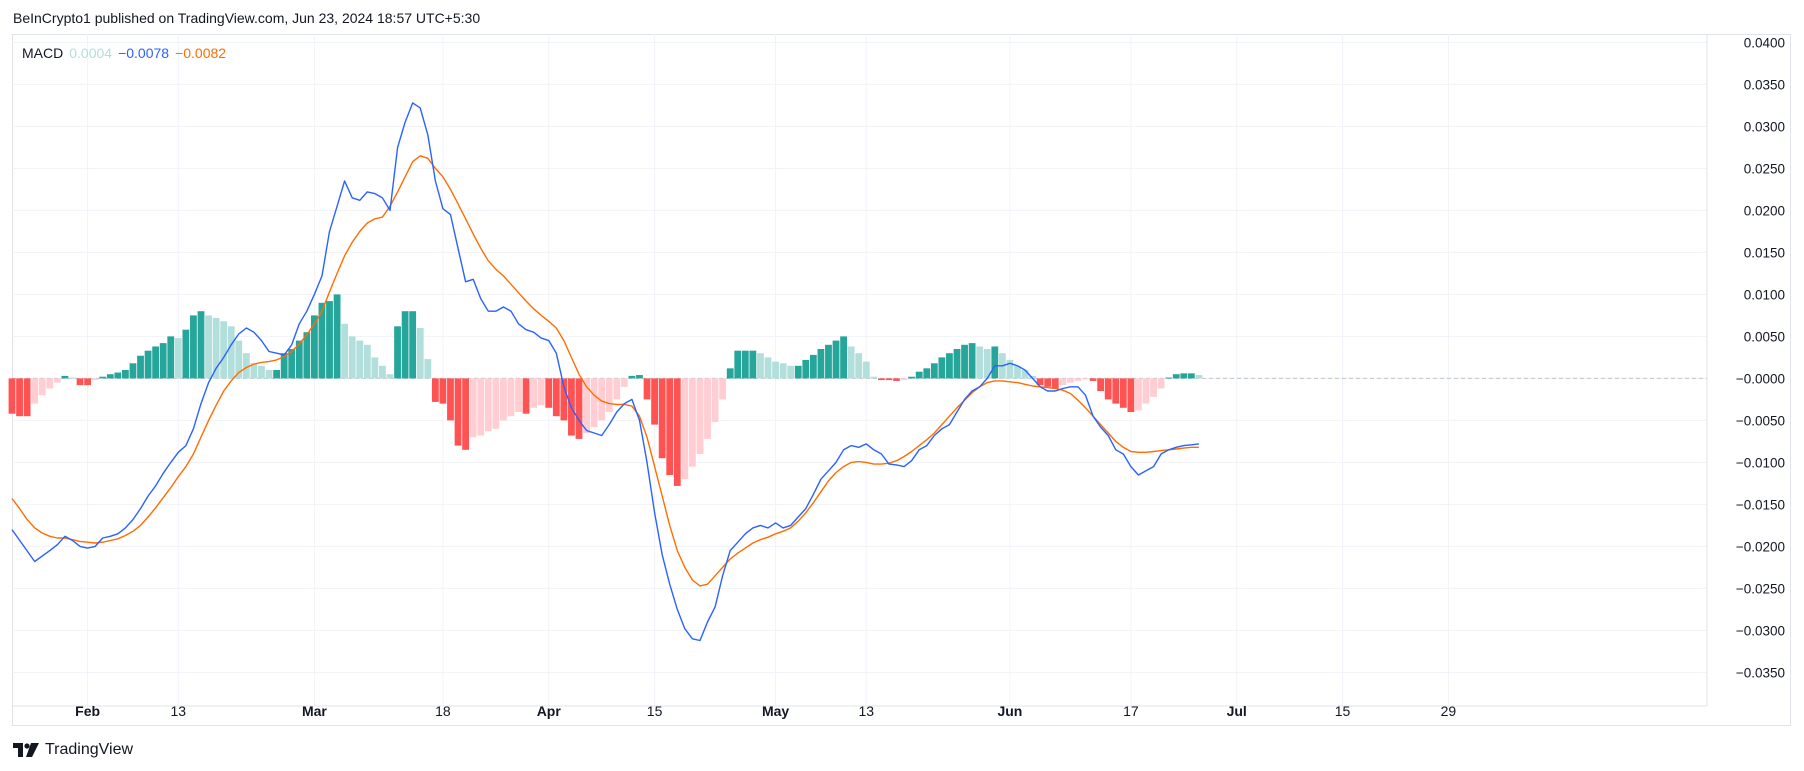 The image size is (1804, 771). I want to click on legend-title: MACD, so click(43, 53).